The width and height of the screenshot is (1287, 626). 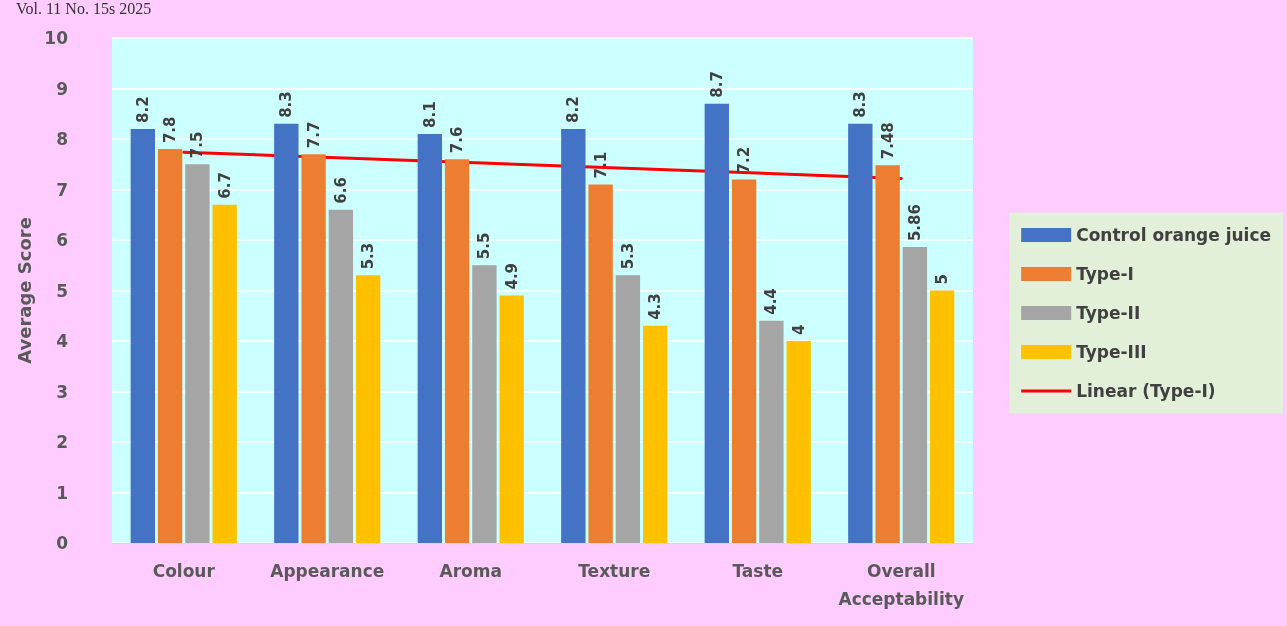 I want to click on data-label: 7.48, so click(x=887, y=141).